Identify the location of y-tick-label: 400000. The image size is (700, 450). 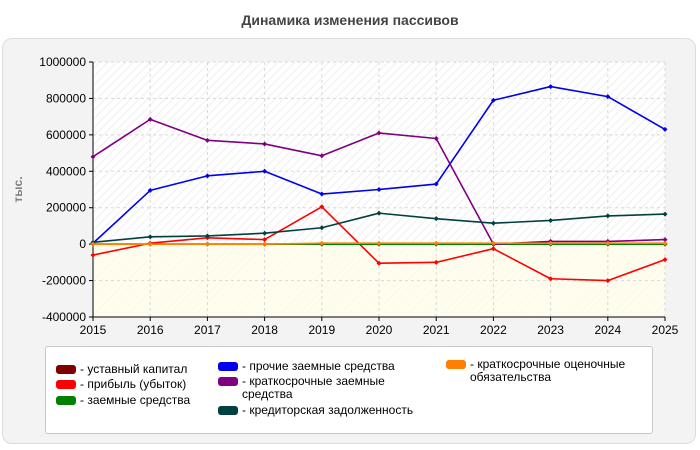
(66, 171).